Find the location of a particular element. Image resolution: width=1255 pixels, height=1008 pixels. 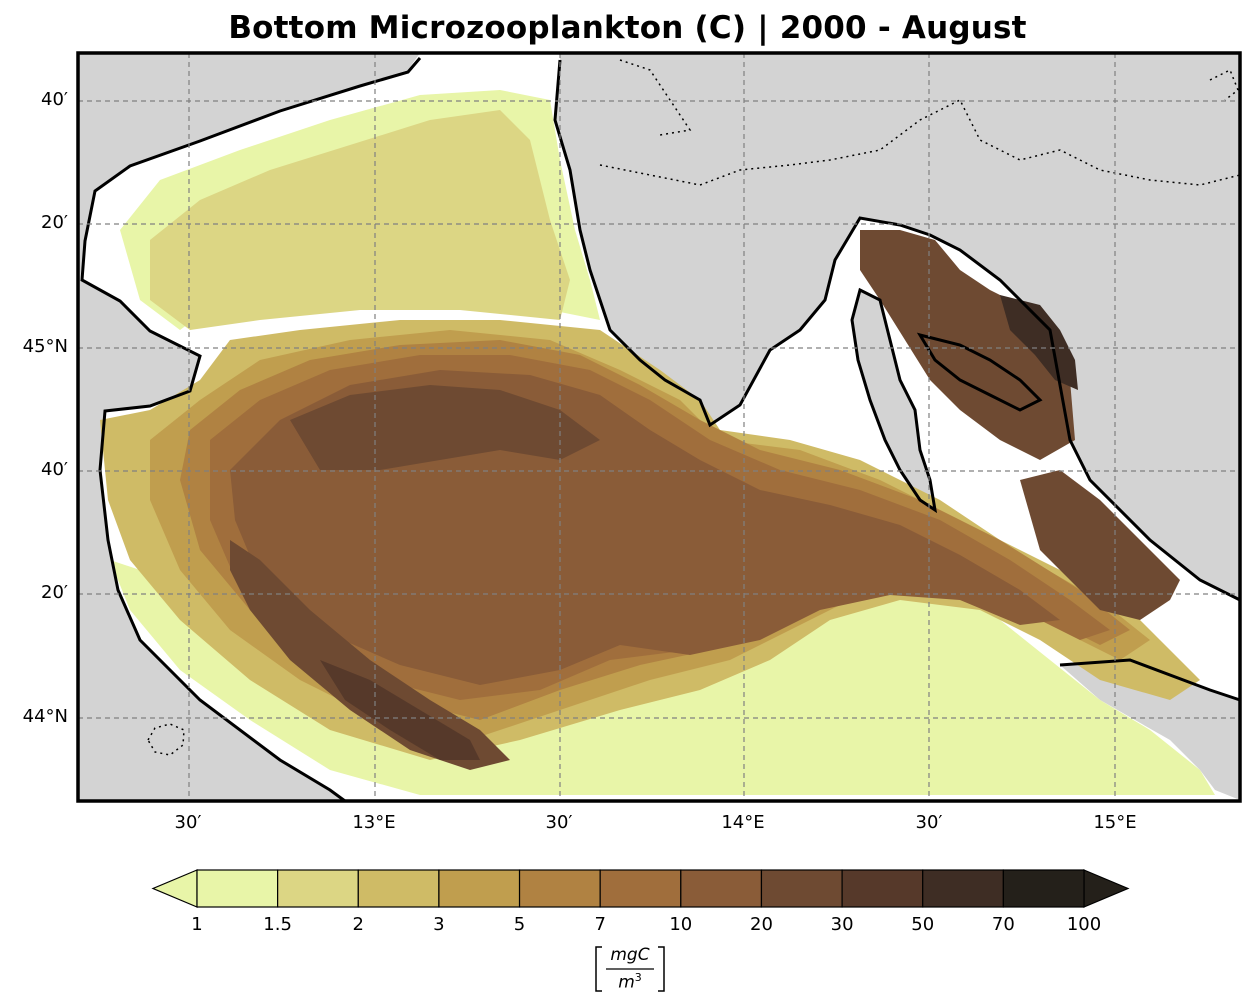

level-1.5 is located at coordinates (360, 220).